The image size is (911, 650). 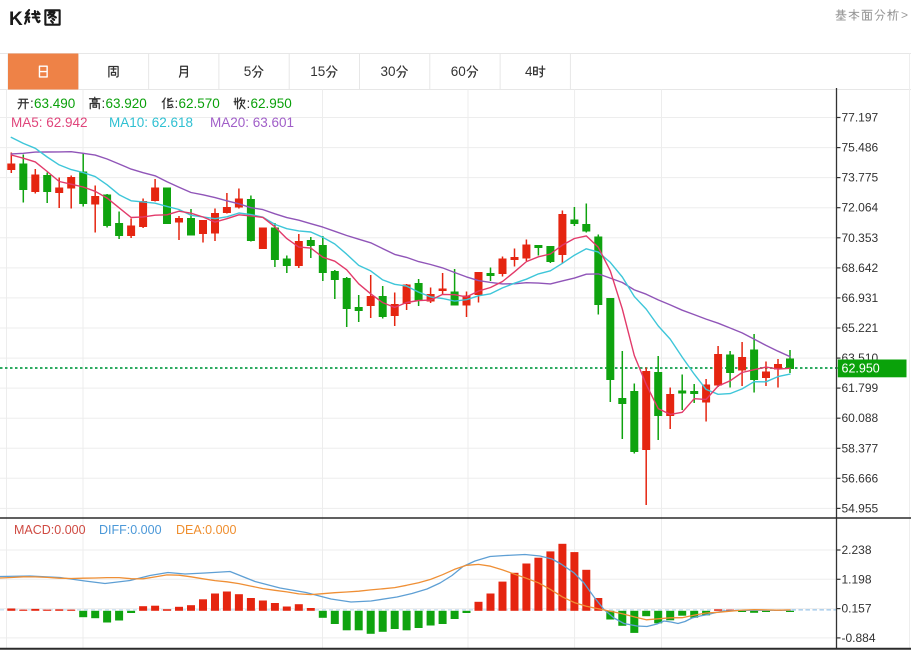 What do you see at coordinates (860, 178) in the screenshot?
I see `svg-text: 73.775` at bounding box center [860, 178].